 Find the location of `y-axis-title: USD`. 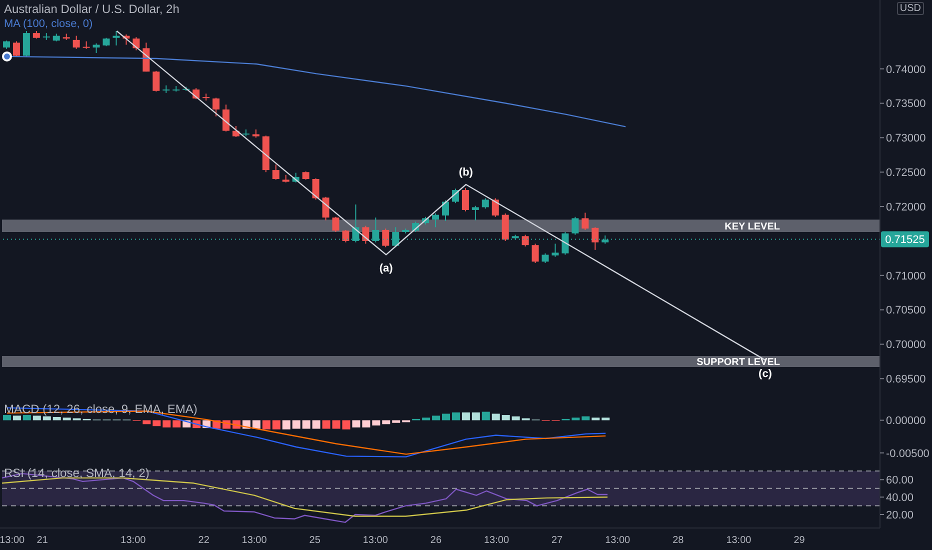

y-axis-title: USD is located at coordinates (910, 8).